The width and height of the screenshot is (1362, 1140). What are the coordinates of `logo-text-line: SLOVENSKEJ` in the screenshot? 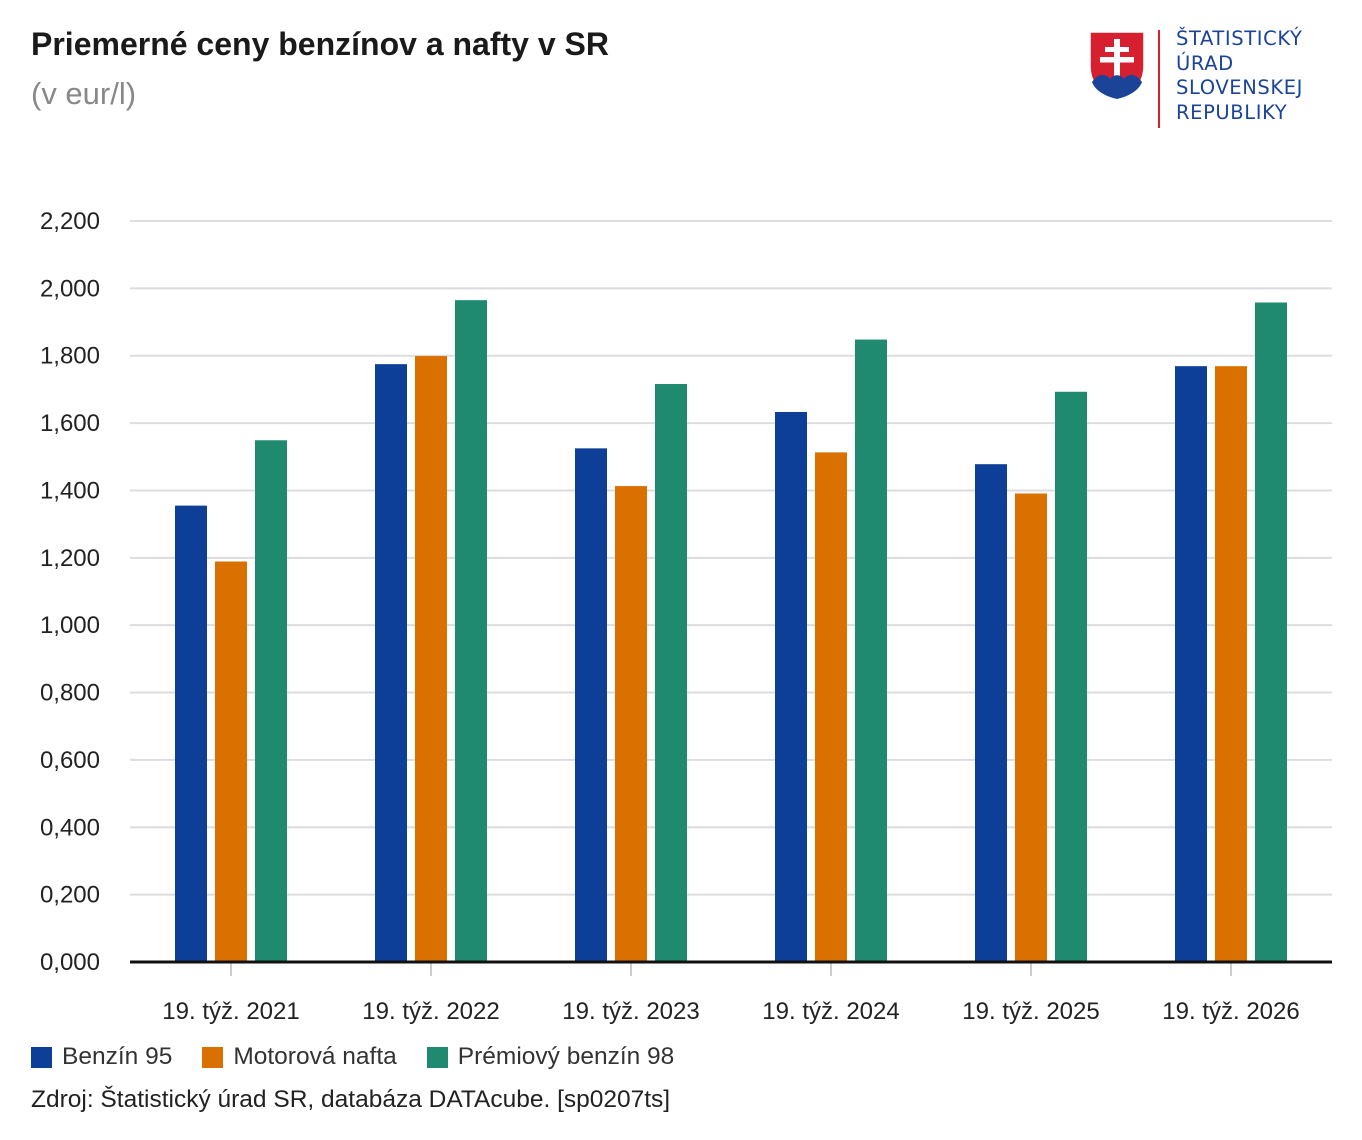 It's located at (1240, 87).